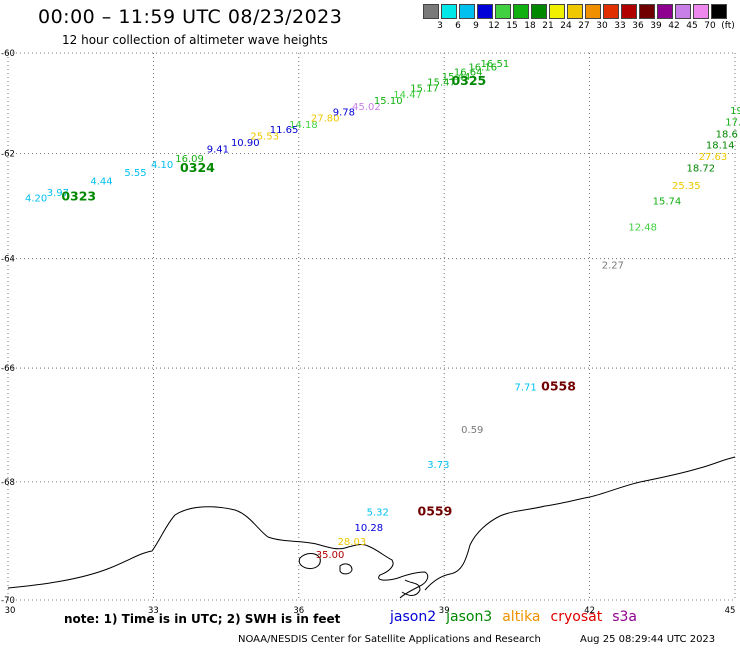 This screenshot has height=650, width=740. I want to click on wave-height-value: 0.59, so click(472, 430).